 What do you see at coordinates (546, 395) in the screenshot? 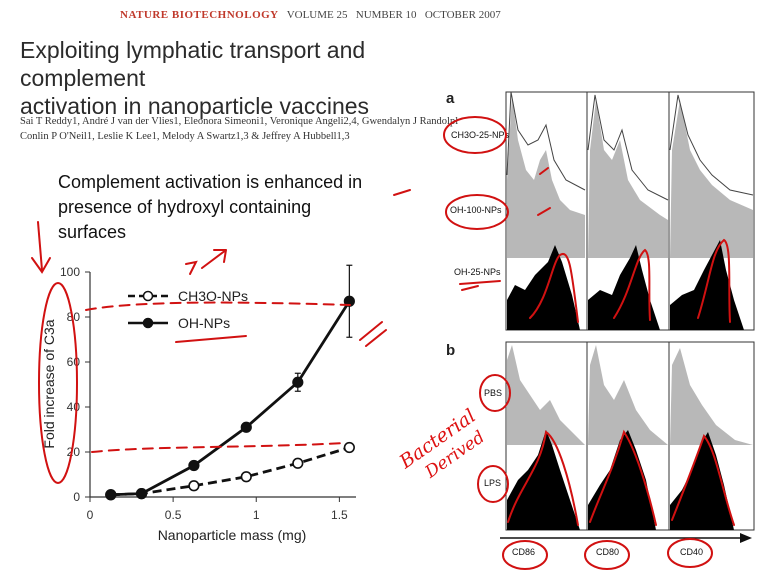
I see `gray-fill-b1` at bounding box center [546, 395].